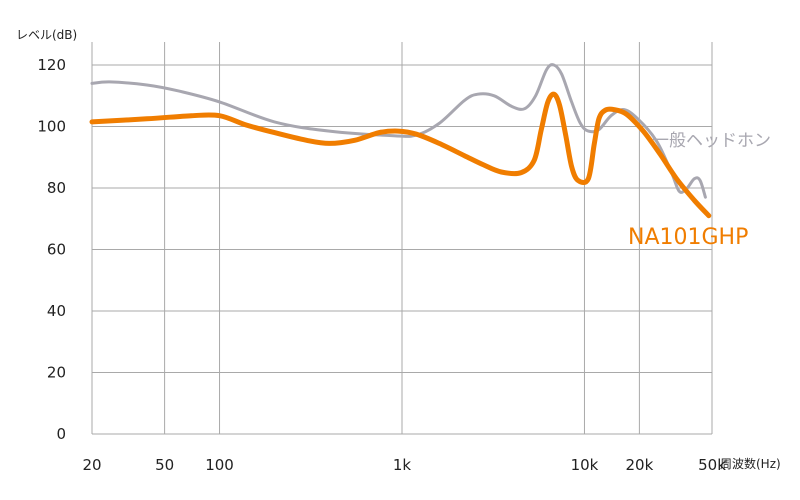 Image resolution: width=800 pixels, height=500 pixels. I want to click on y-tick-label: 40, so click(56, 311).